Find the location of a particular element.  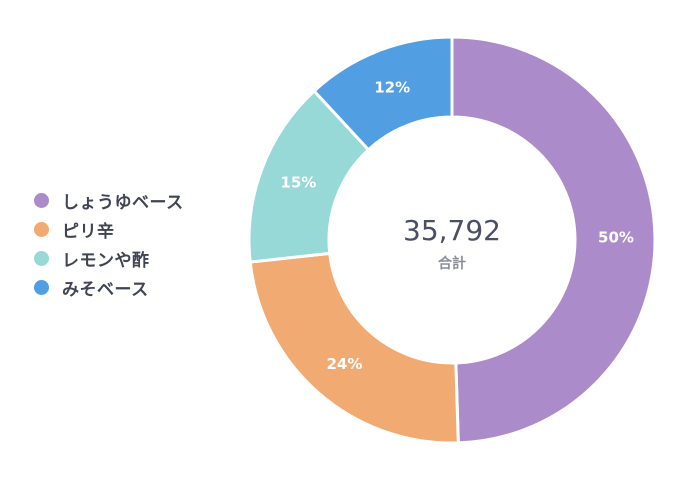

legend-item-pirikara: ピリ辛 is located at coordinates (109, 229).